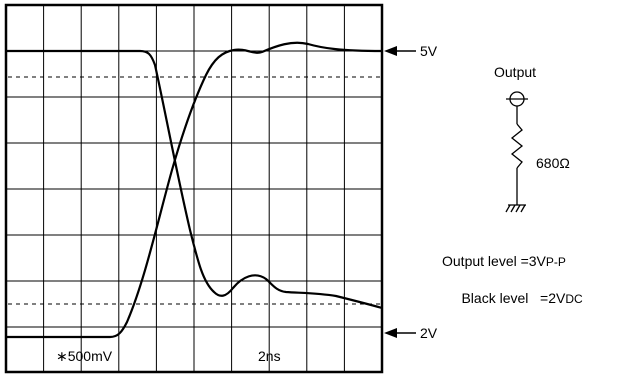 The image size is (632, 385). What do you see at coordinates (494, 261) in the screenshot?
I see `output-level-prefix: Output level =3V` at bounding box center [494, 261].